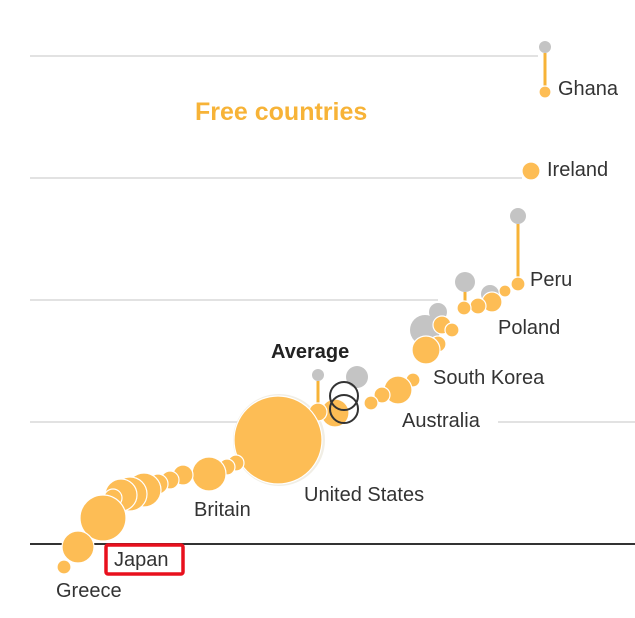  Describe the element at coordinates (278, 440) in the screenshot. I see `bubble-united-states` at that location.